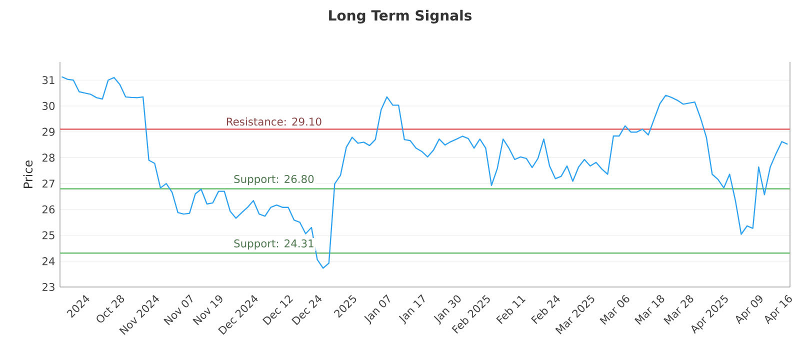  What do you see at coordinates (110, 309) in the screenshot?
I see `x-tick-label: Oct 28` at bounding box center [110, 309].